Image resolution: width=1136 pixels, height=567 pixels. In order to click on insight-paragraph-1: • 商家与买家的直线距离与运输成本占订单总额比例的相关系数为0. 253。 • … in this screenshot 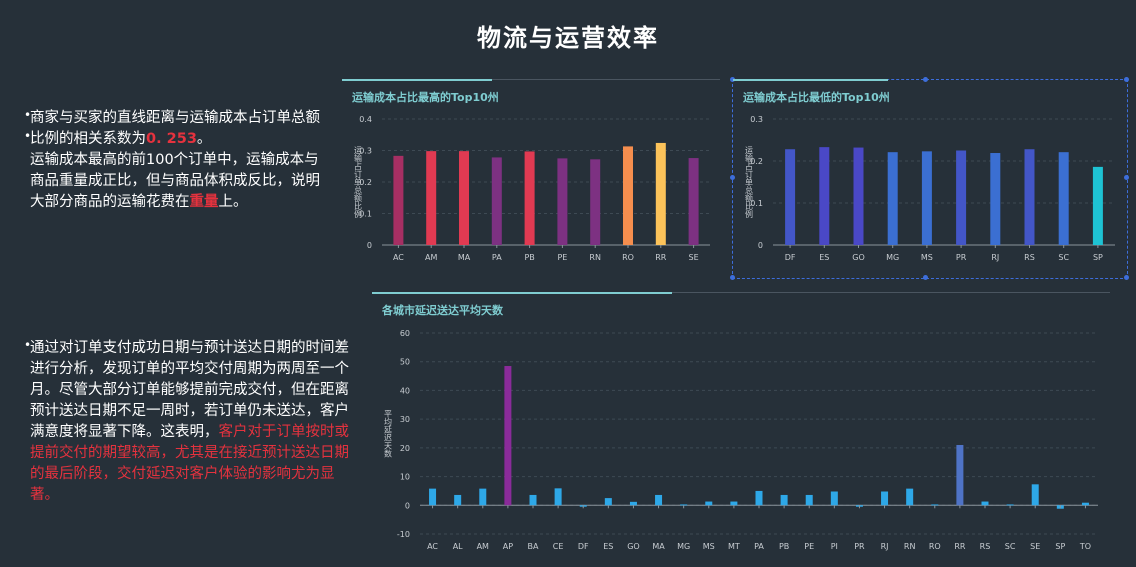, I will do `click(172, 160)`.